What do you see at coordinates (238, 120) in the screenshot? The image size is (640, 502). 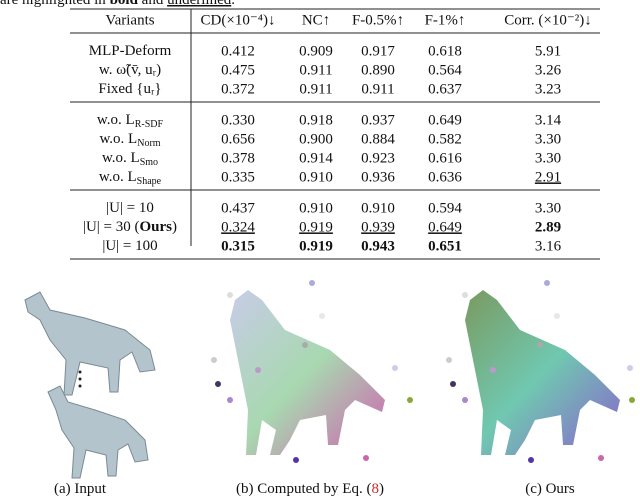 I see `cell: 0.330` at bounding box center [238, 120].